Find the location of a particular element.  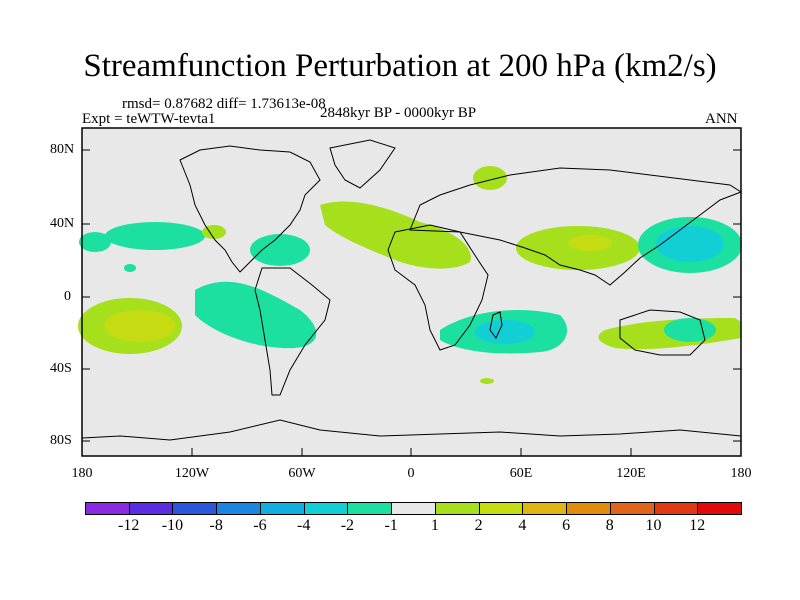

coast-antarctica is located at coordinates (411, 430).